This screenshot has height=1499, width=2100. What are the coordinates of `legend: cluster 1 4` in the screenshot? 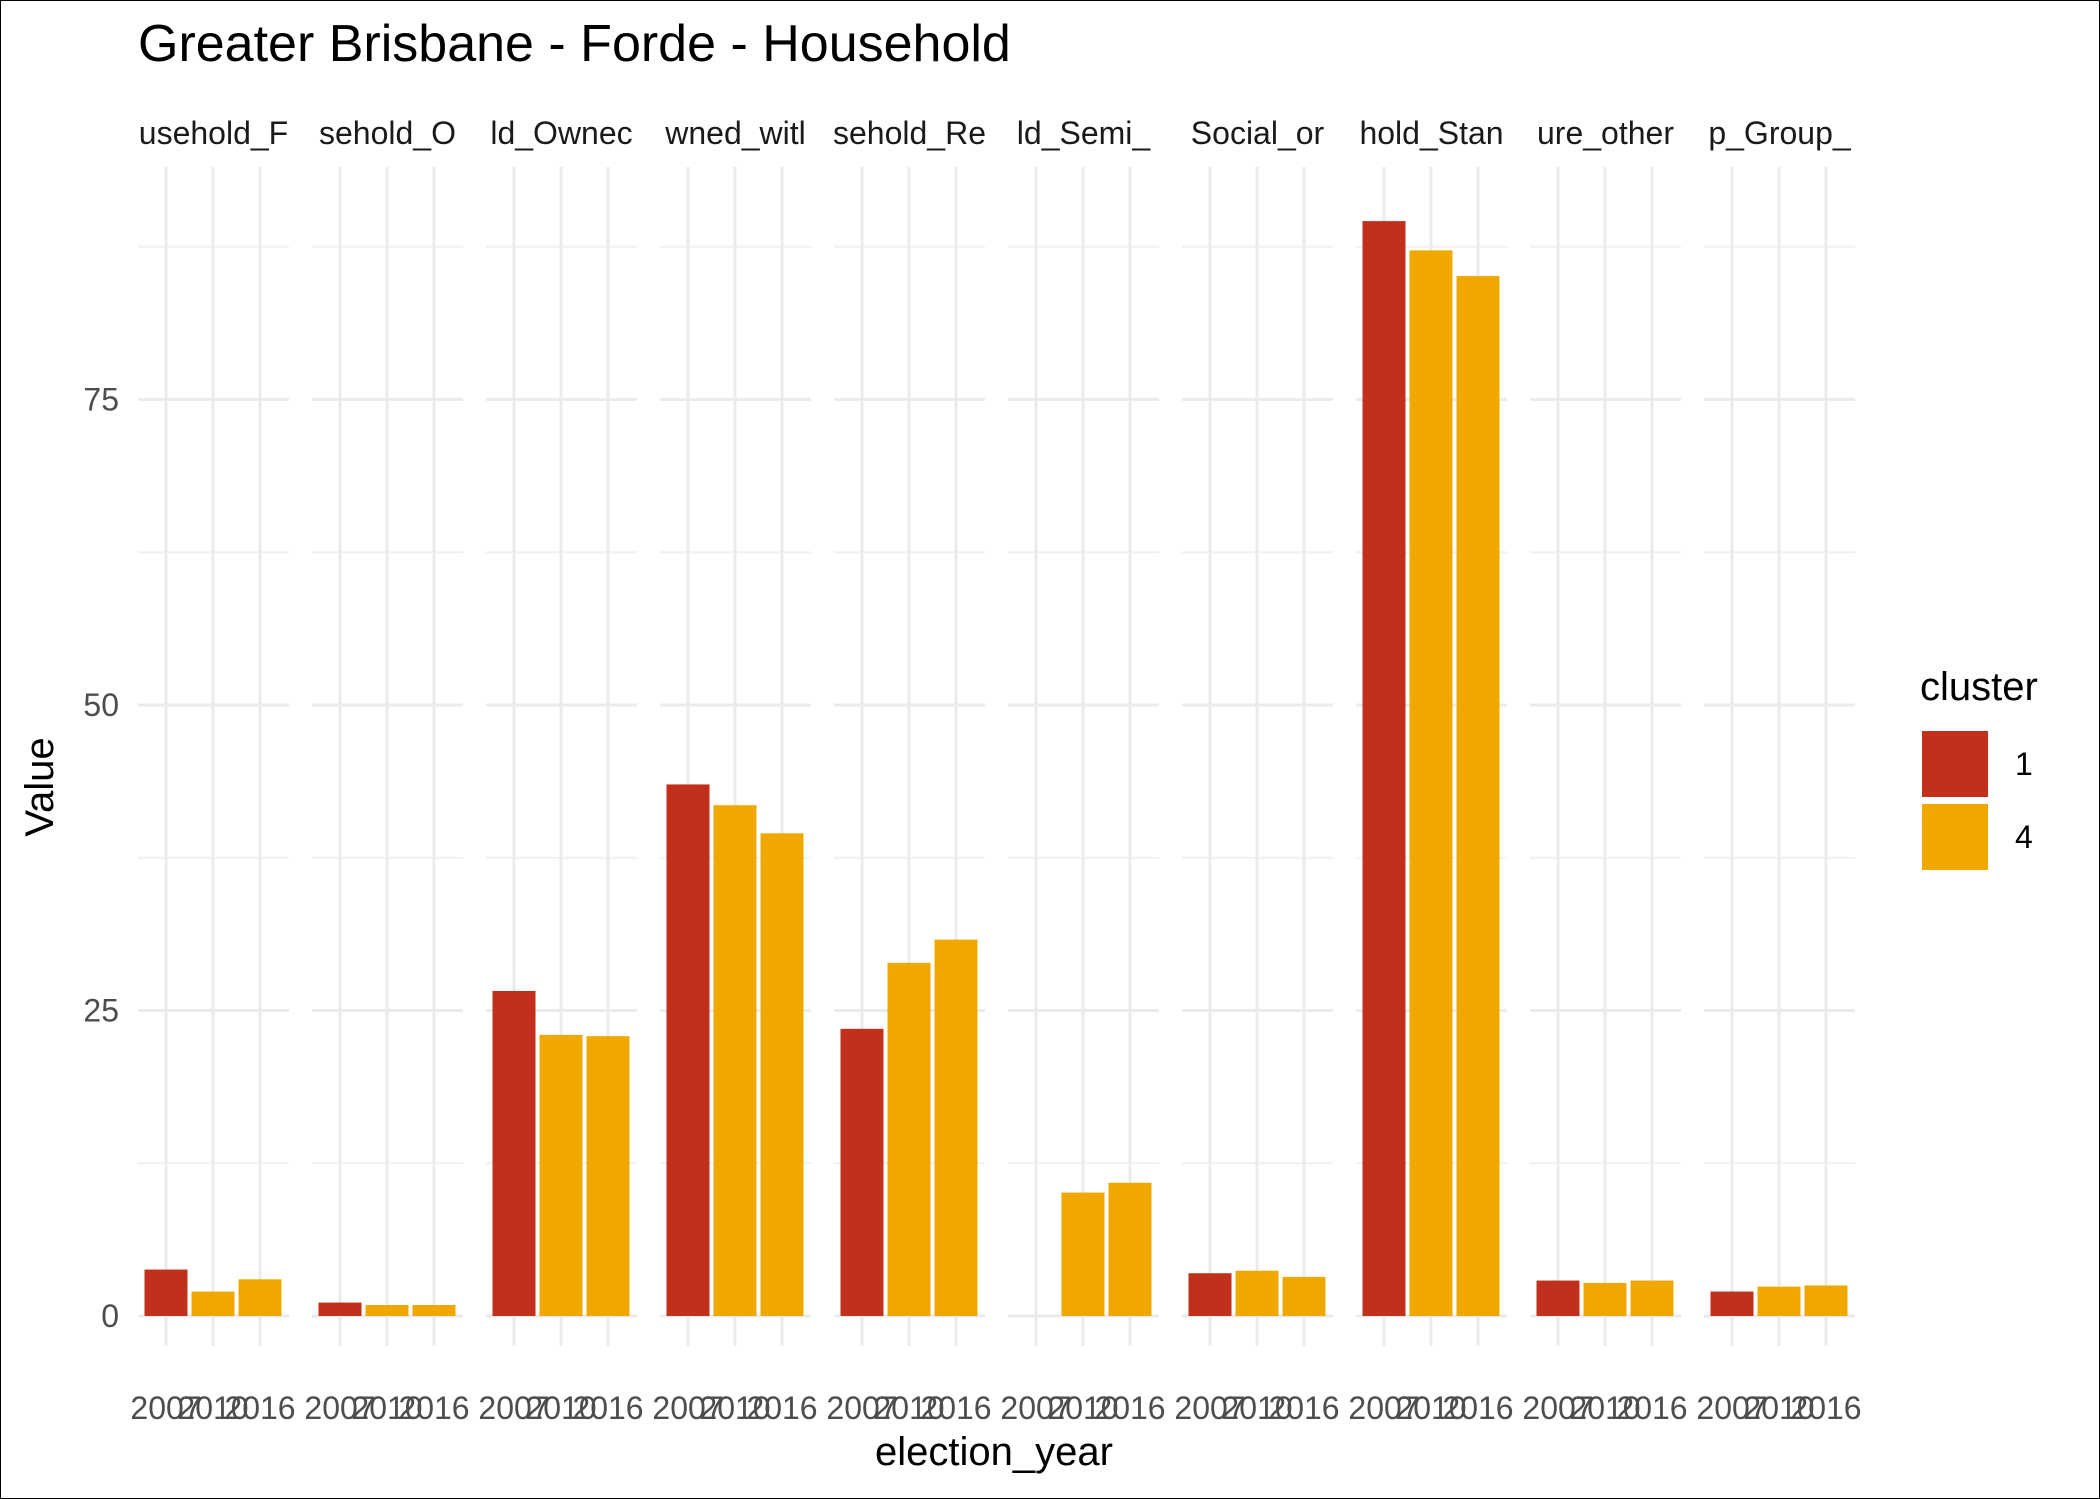 It's located at (1979, 767).